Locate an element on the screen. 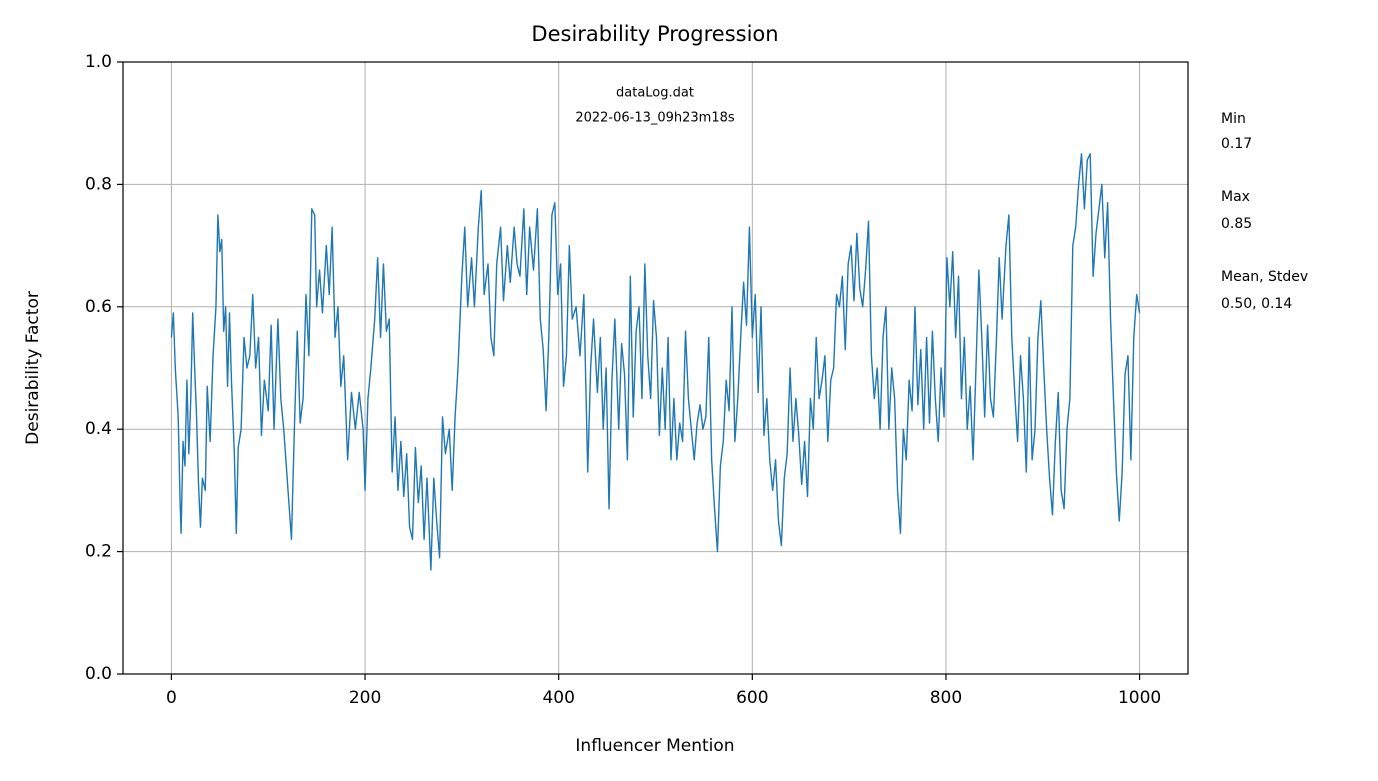  side-note: 0.50, 0.14 is located at coordinates (1256, 304).